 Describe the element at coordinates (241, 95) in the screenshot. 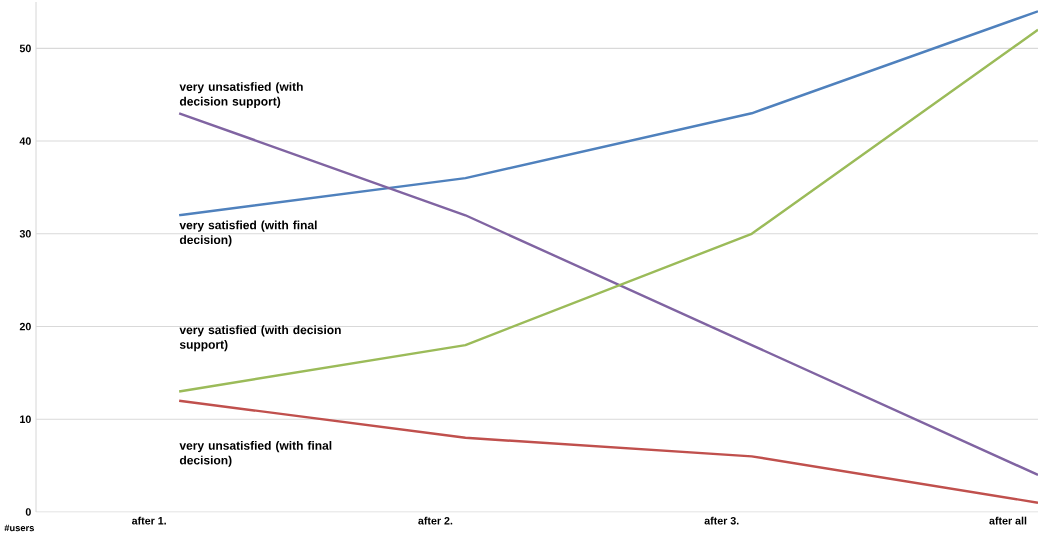

I see `series-label: very unsatisfied (with decision support)` at that location.